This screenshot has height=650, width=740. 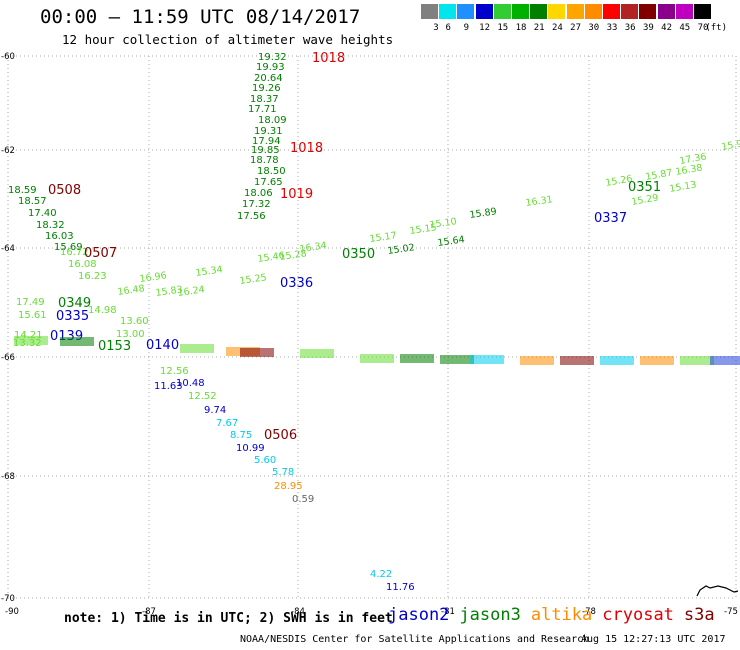 What do you see at coordinates (539, 201) in the screenshot?
I see `swh-label: 16.31` at bounding box center [539, 201].